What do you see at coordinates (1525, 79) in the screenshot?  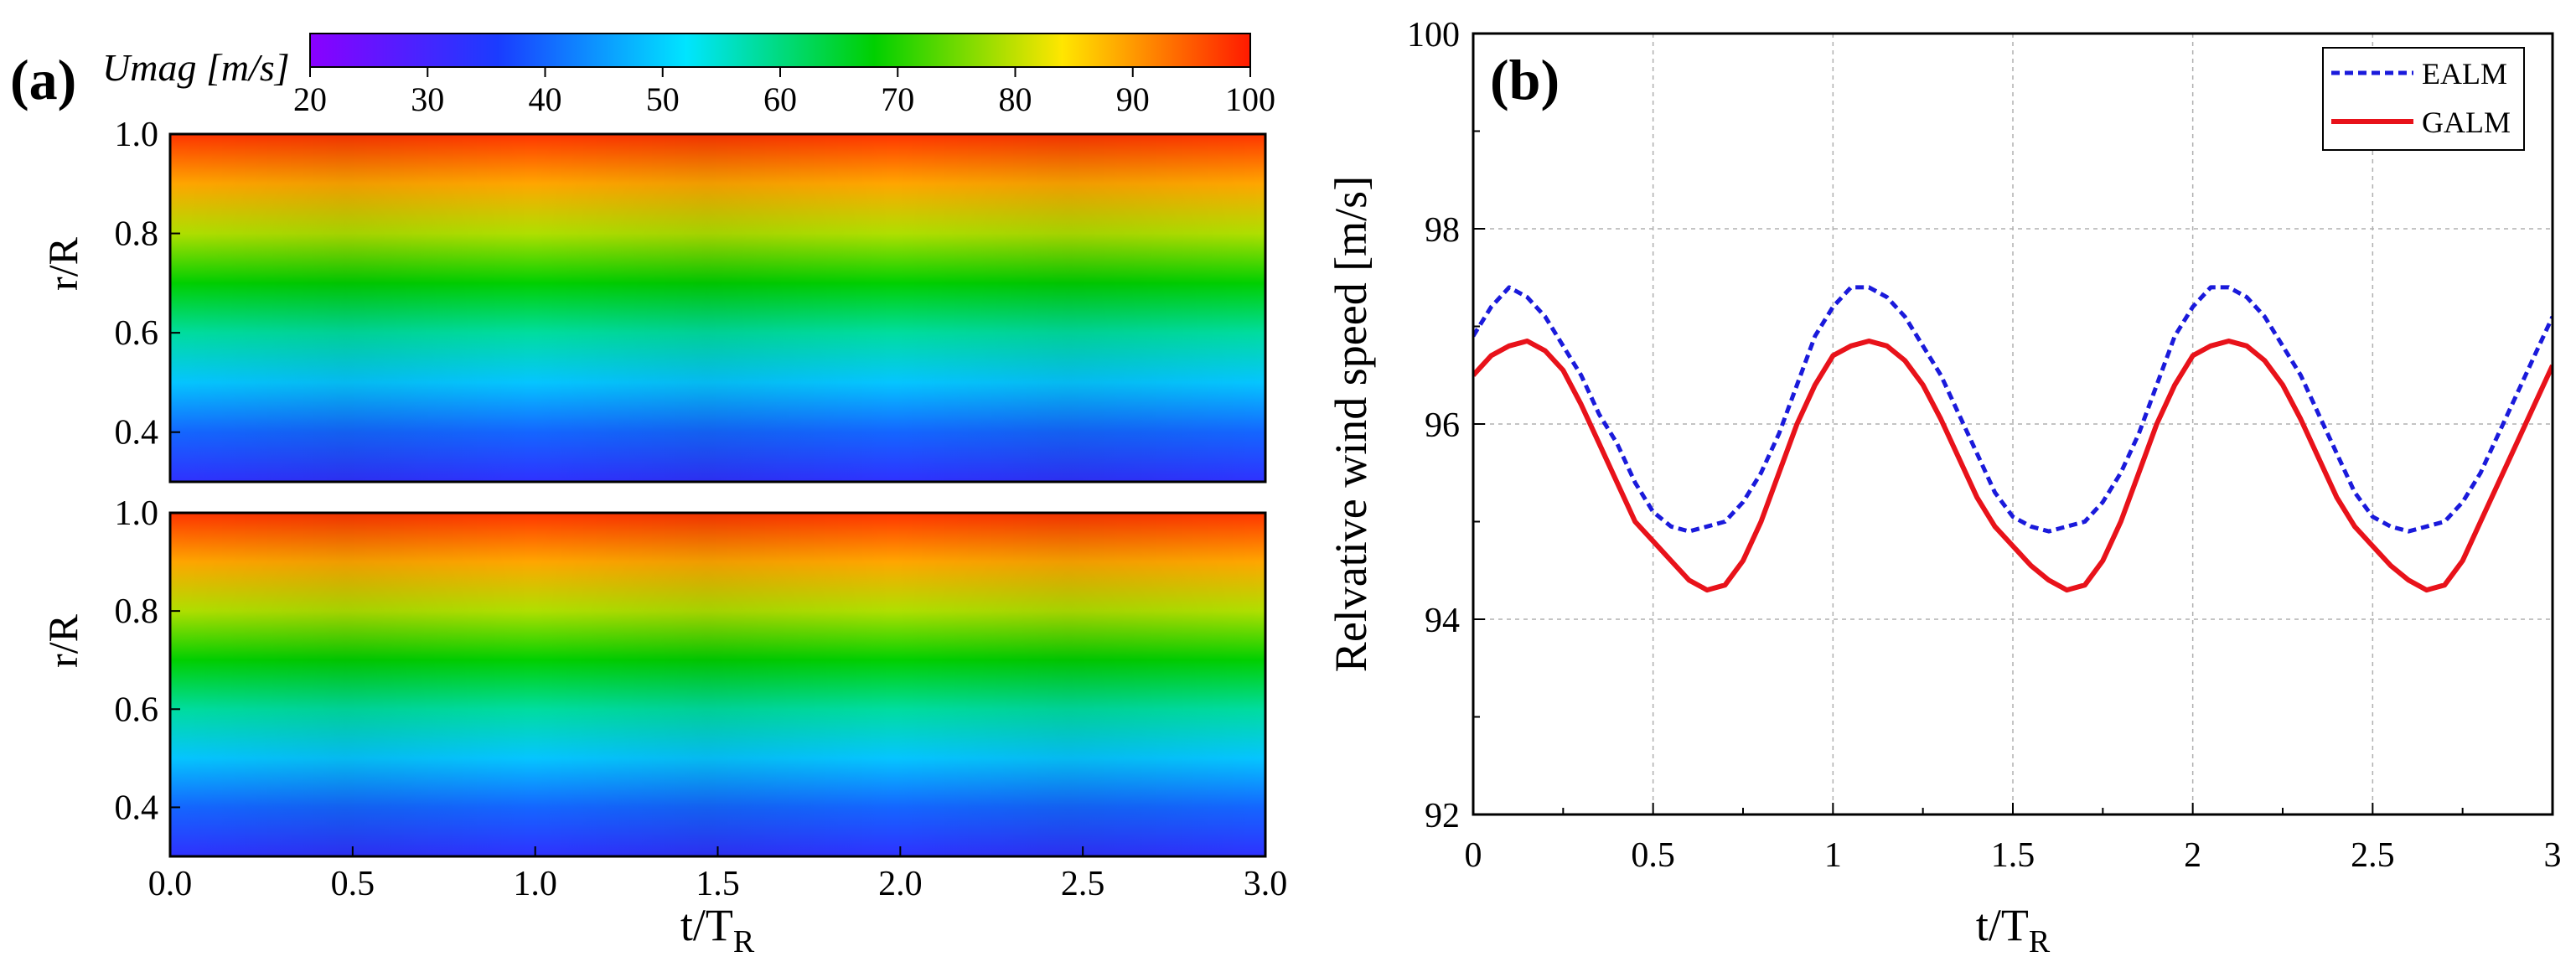 I see `panel-b-label: (b)` at bounding box center [1525, 79].